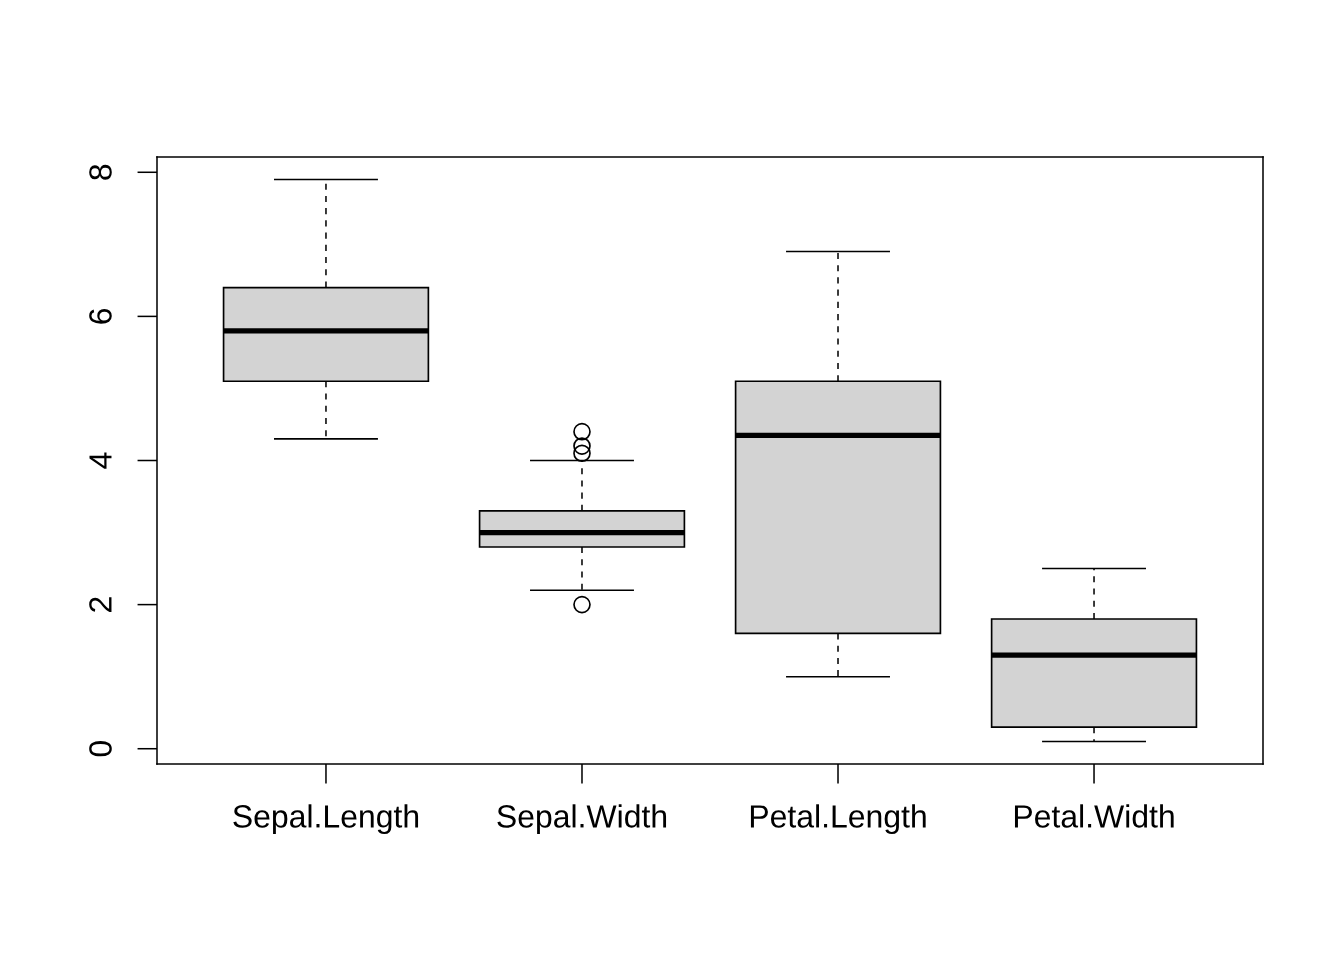 The image size is (1344, 960). I want to click on y-tick-label: 6, so click(100, 316).